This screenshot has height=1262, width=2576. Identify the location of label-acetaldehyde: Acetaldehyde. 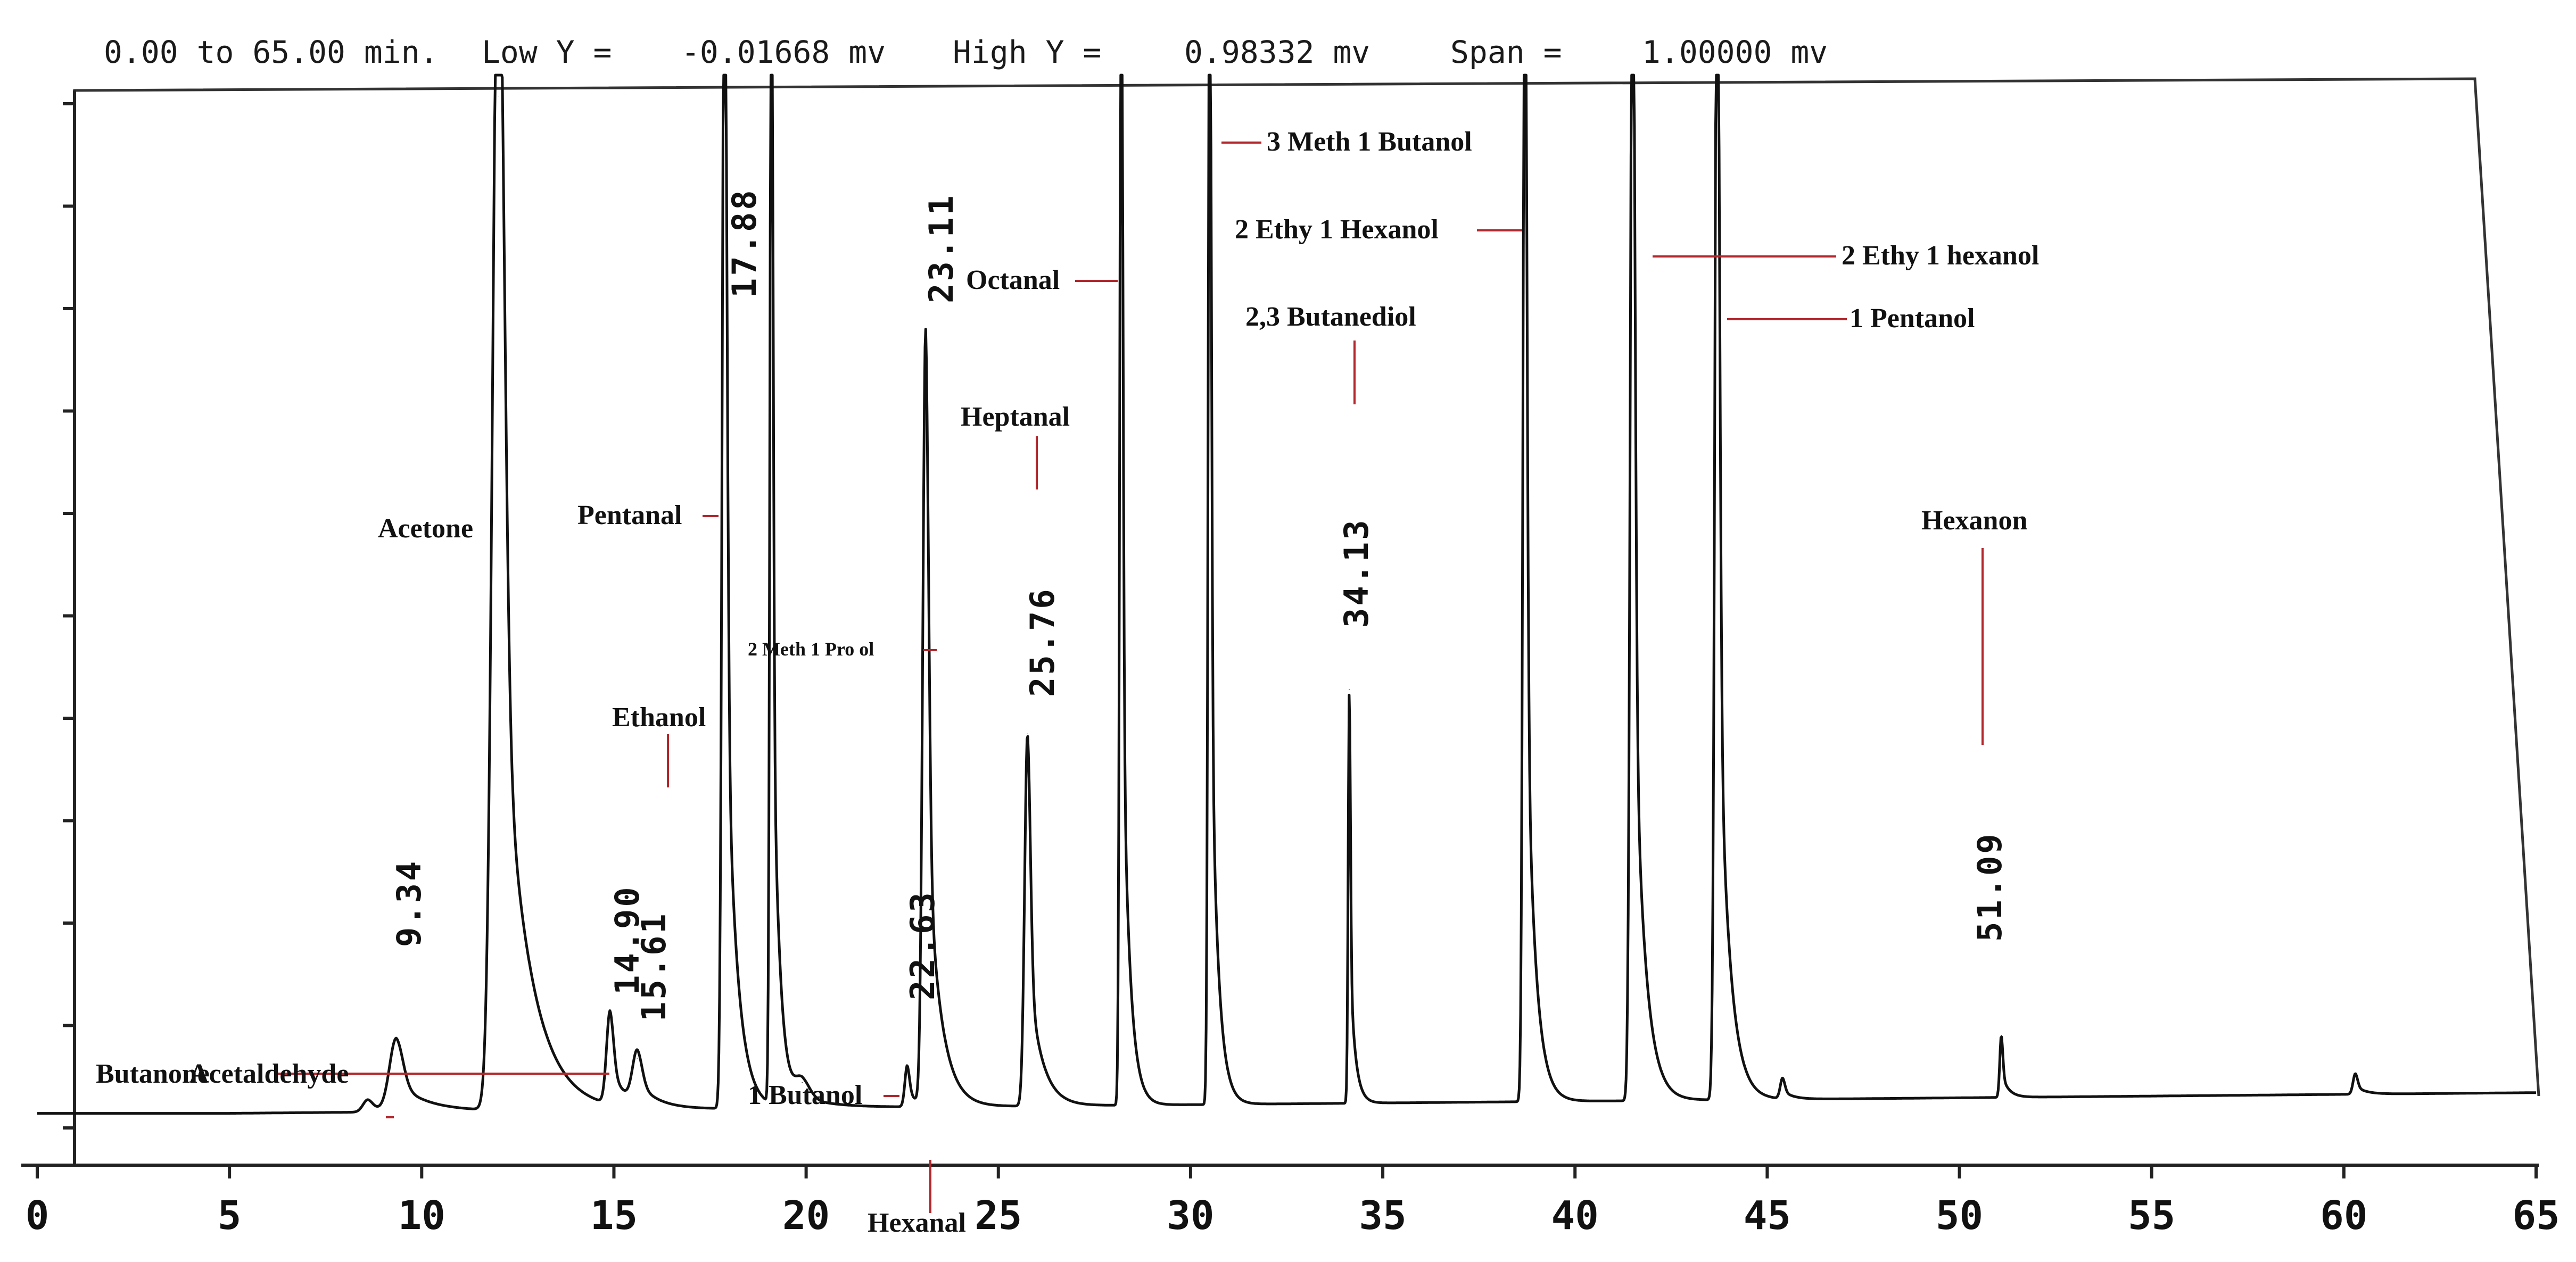
(269, 1074).